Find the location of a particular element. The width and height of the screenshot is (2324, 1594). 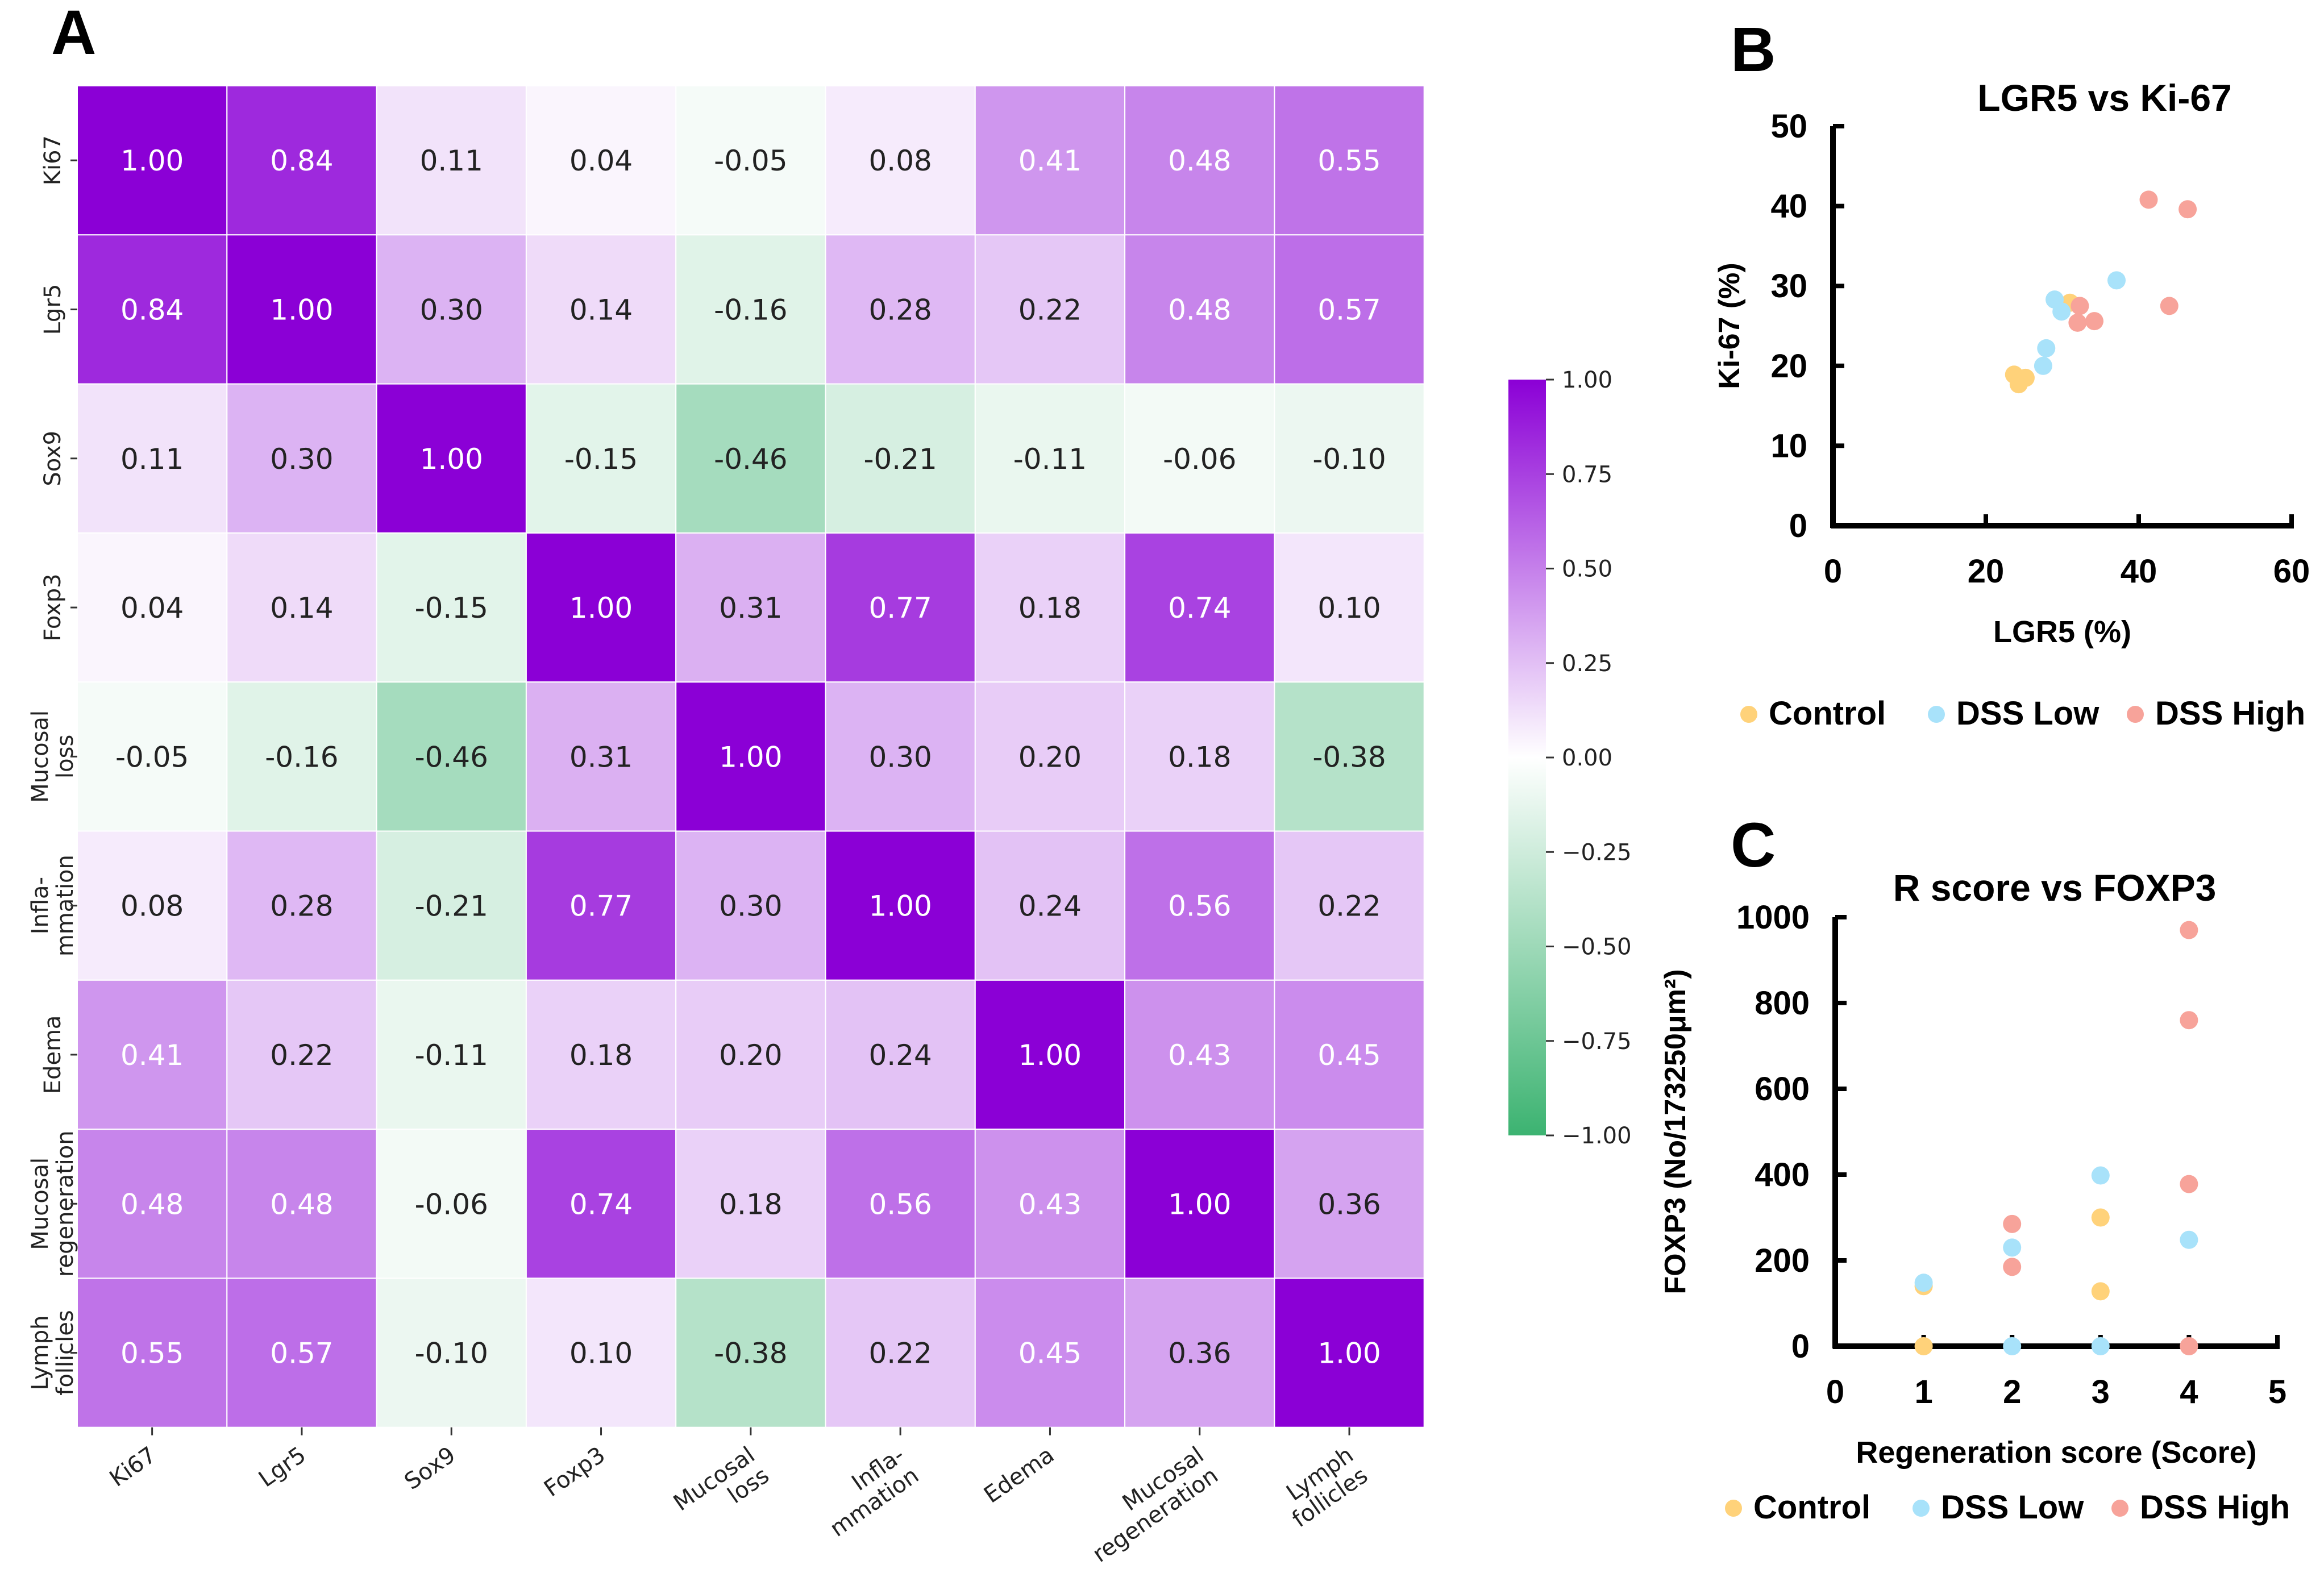

heatmap-value: 0.11 is located at coordinates (152, 459).